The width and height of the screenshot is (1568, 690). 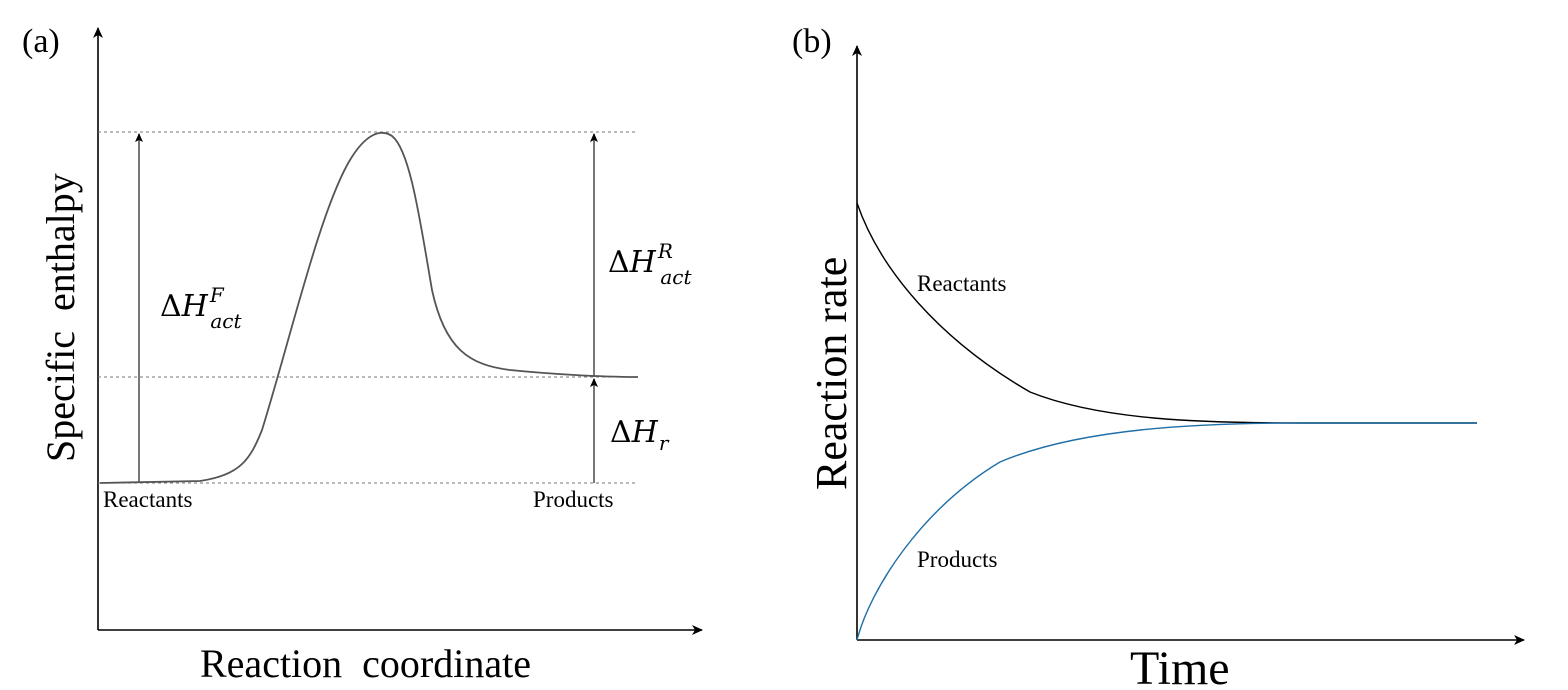 What do you see at coordinates (812, 41) in the screenshot?
I see `panel-b-label: (b)` at bounding box center [812, 41].